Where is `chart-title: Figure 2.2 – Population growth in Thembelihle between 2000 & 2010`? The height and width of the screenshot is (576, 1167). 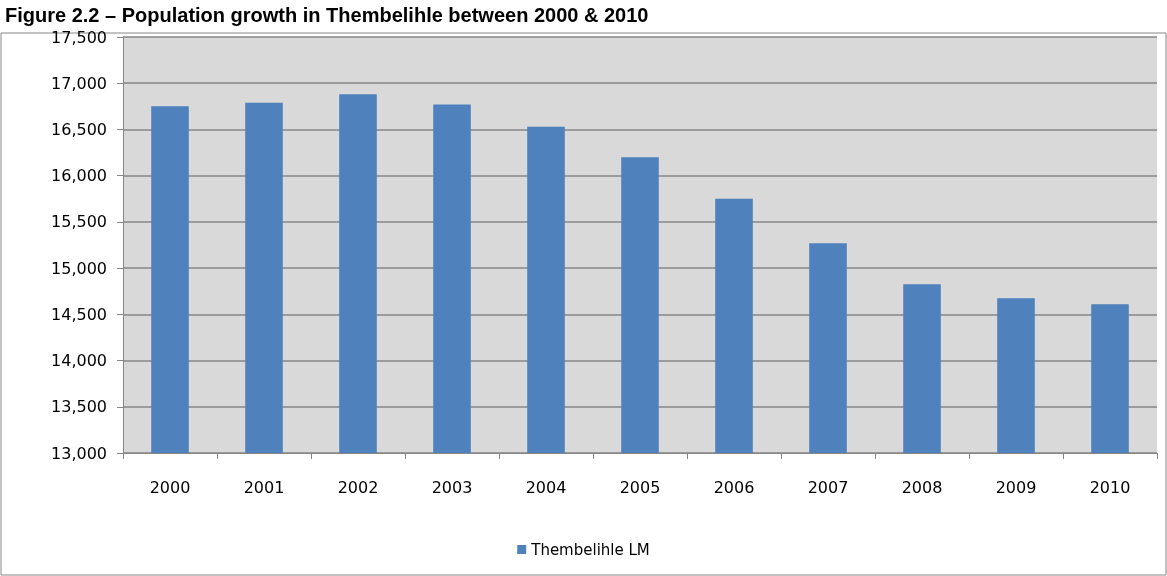
chart-title: Figure 2.2 – Population growth in Thembelihle between 2000 & 2010 is located at coordinates (327, 15).